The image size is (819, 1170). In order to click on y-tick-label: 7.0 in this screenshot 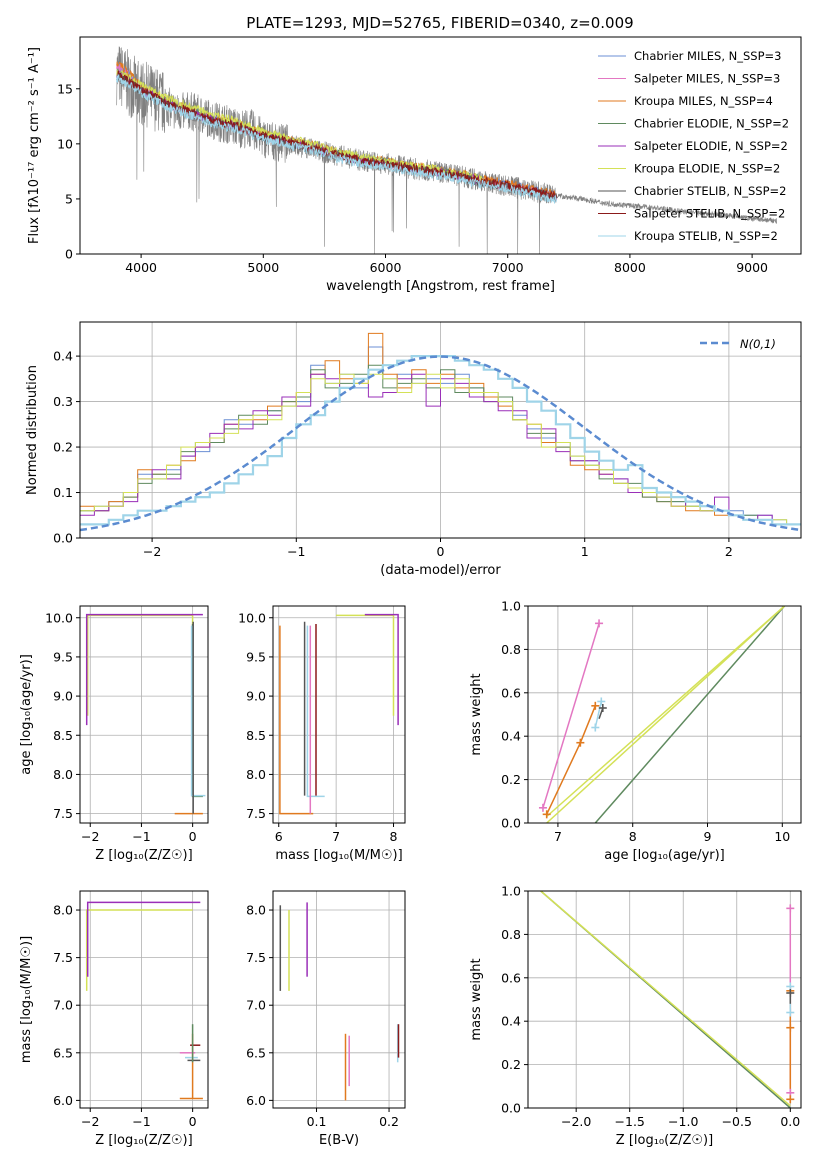, I will do `click(256, 1005)`.